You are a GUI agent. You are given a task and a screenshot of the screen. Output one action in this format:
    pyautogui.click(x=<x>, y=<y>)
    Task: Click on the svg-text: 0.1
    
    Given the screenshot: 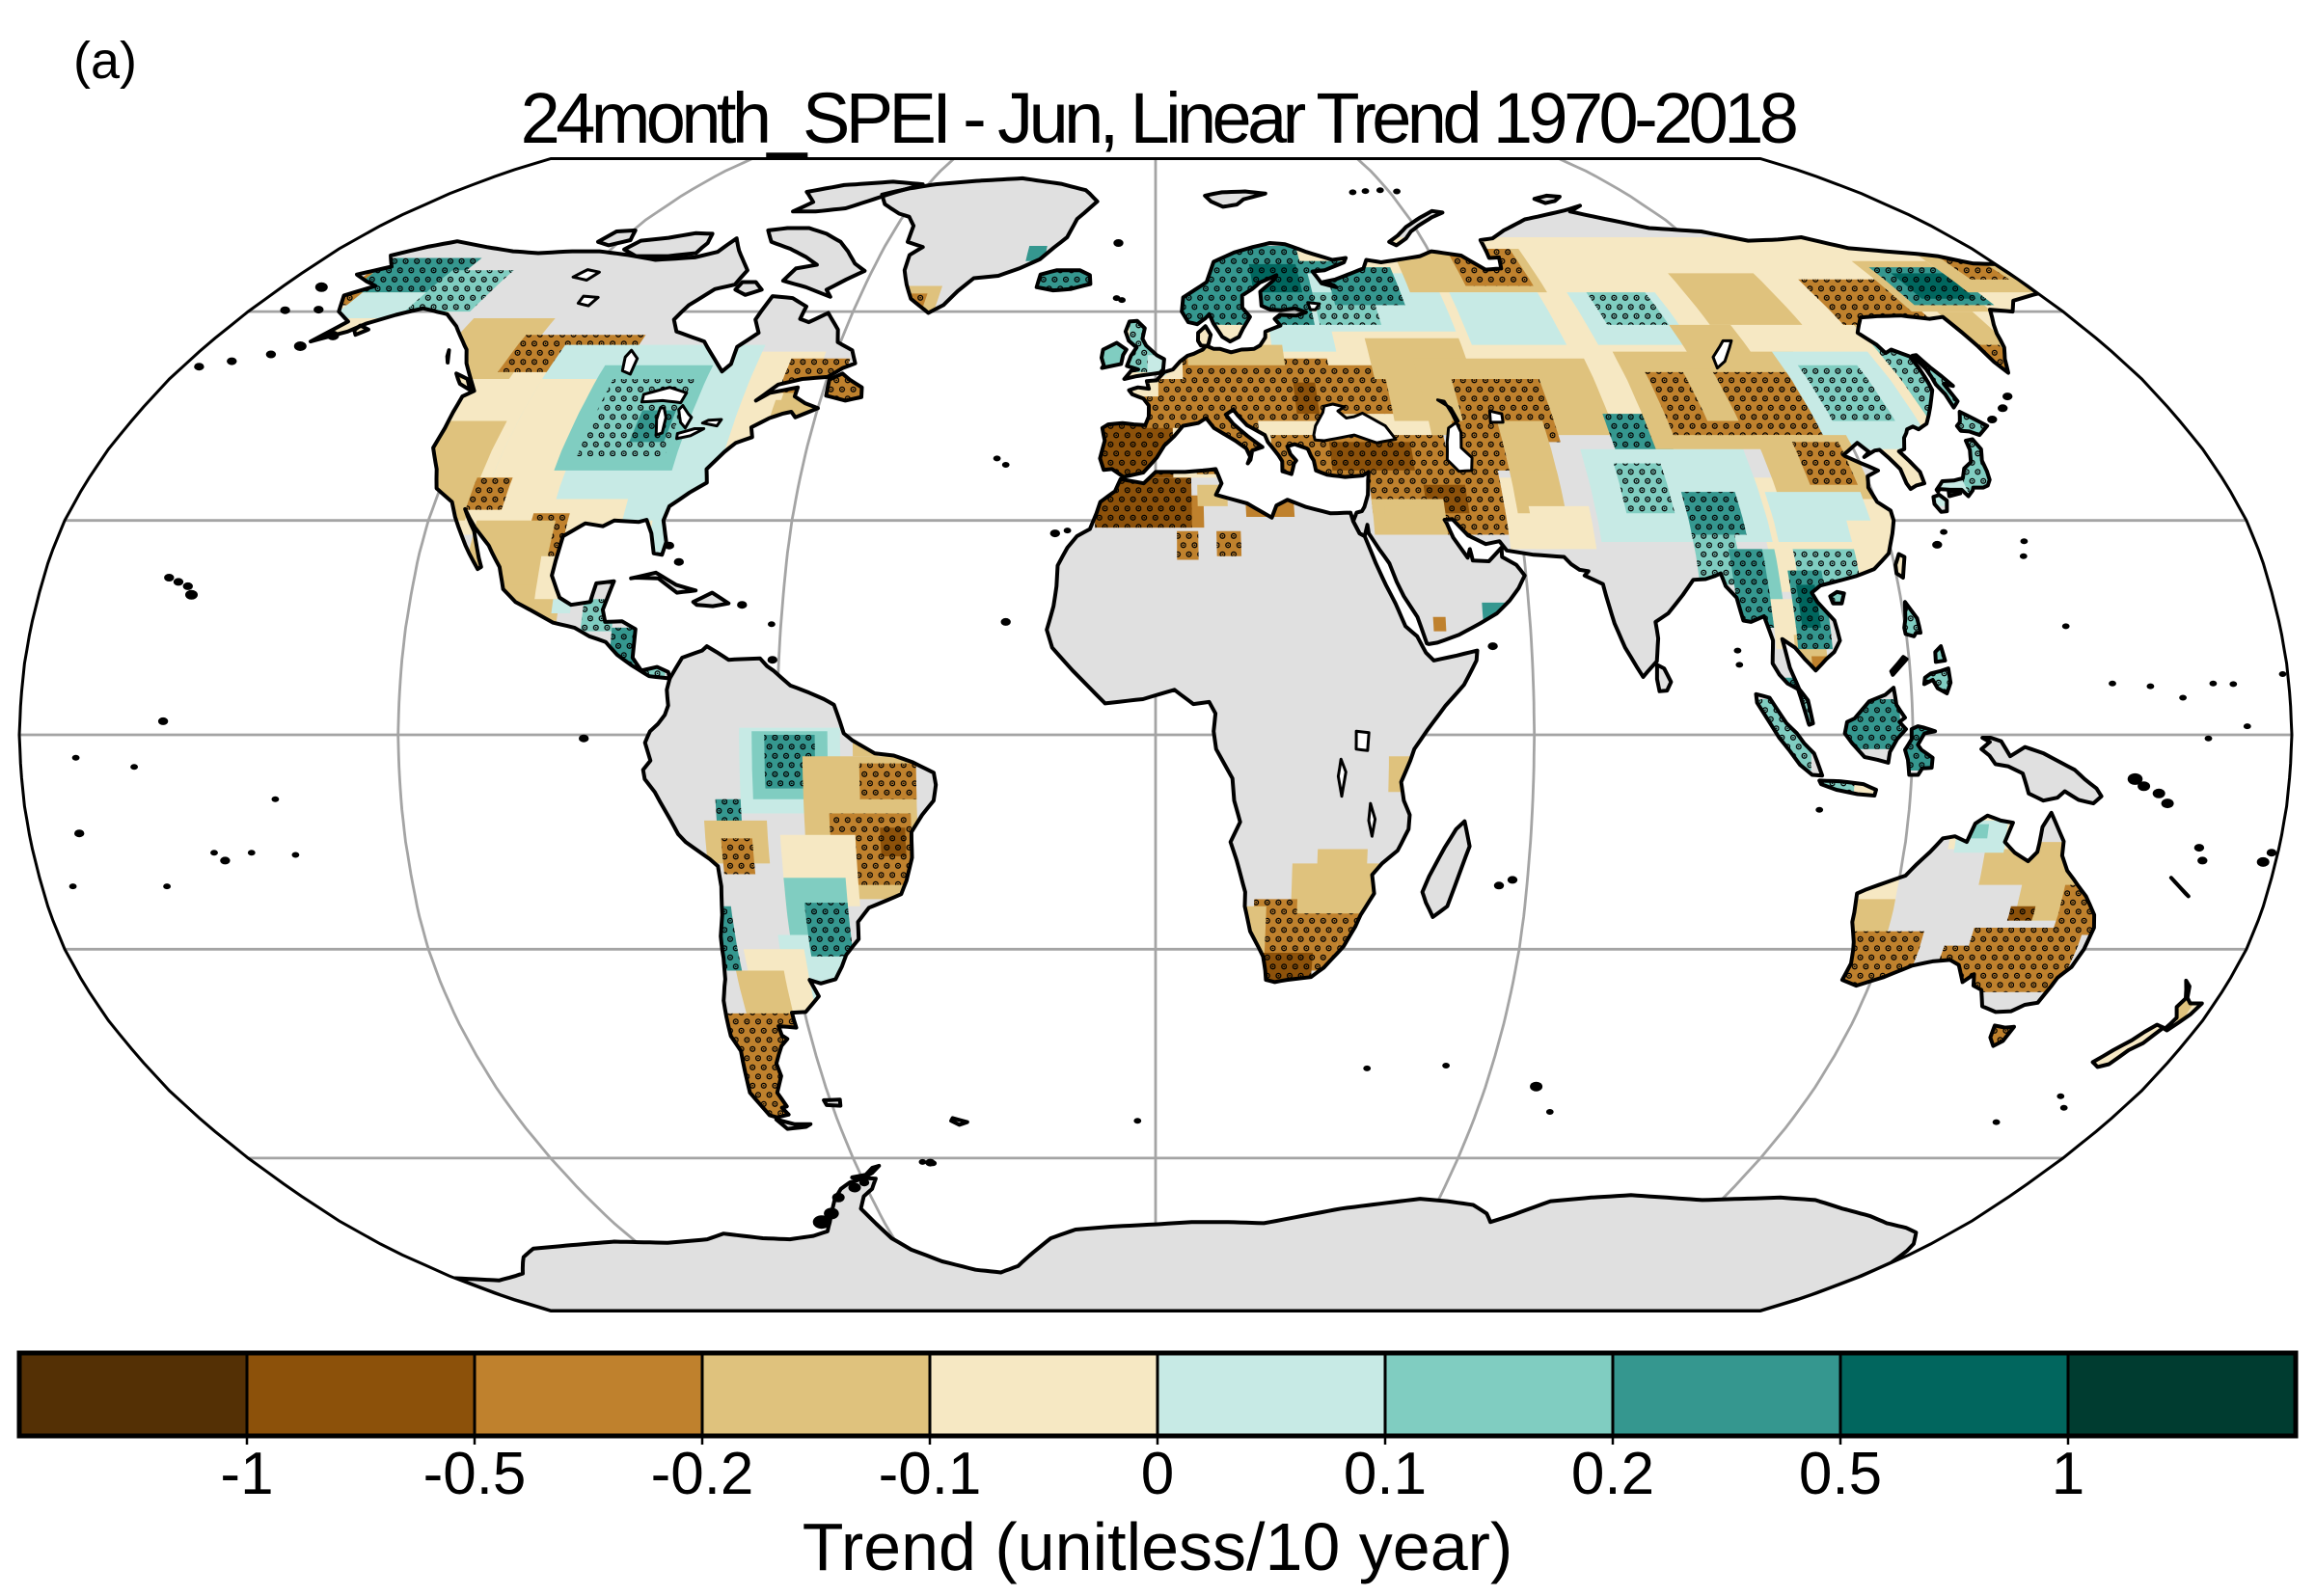 What is the action you would take?
    pyautogui.click(x=1385, y=1474)
    